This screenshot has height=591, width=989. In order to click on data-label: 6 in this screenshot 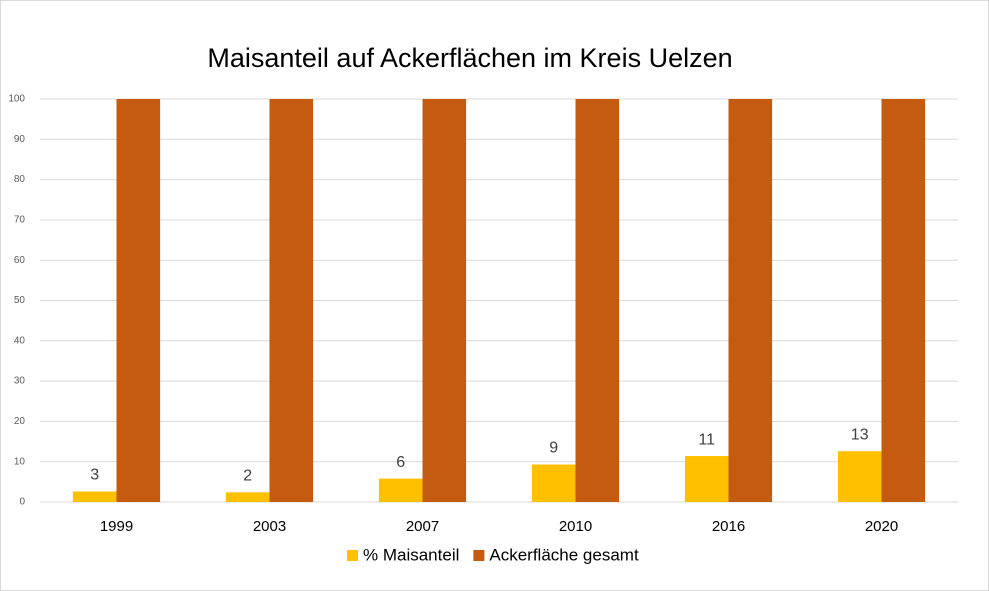, I will do `click(400, 462)`.